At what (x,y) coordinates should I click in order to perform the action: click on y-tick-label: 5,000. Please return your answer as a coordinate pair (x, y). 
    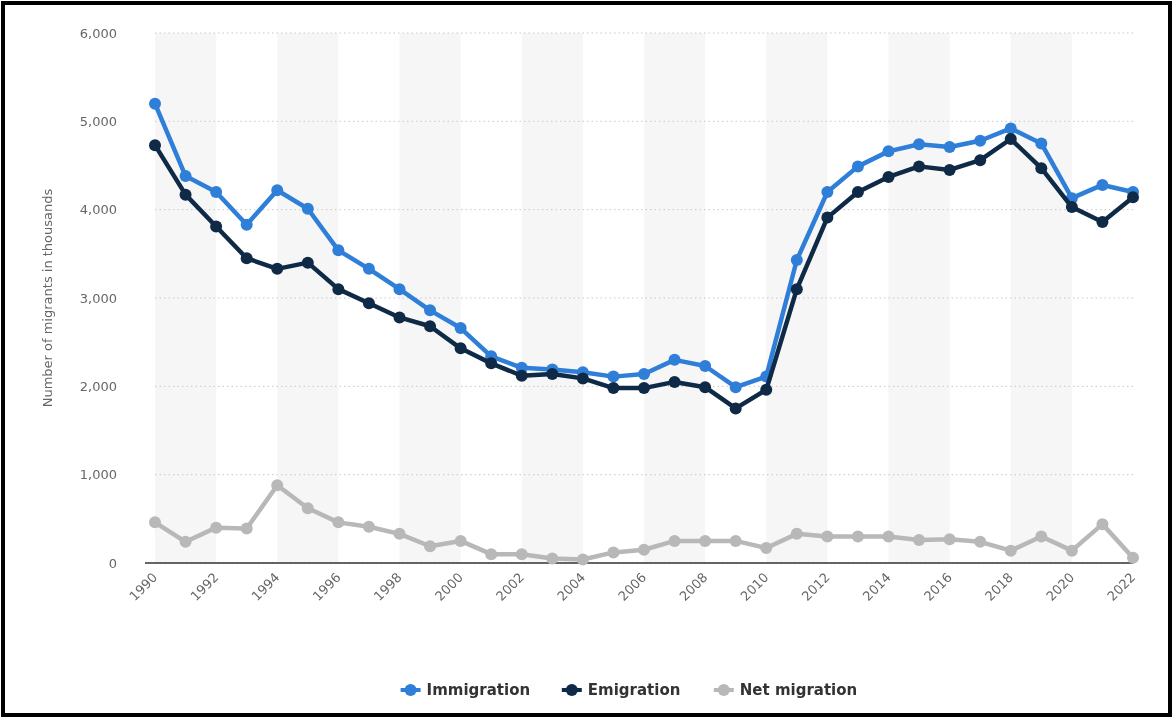
    Looking at the image, I should click on (98, 121).